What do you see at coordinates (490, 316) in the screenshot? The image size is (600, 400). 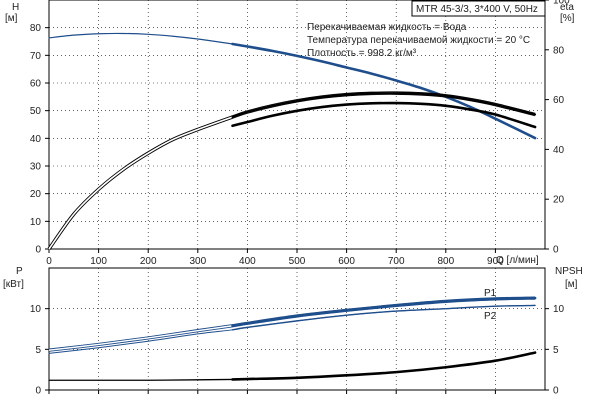 I see `series-label-p2: P2` at bounding box center [490, 316].